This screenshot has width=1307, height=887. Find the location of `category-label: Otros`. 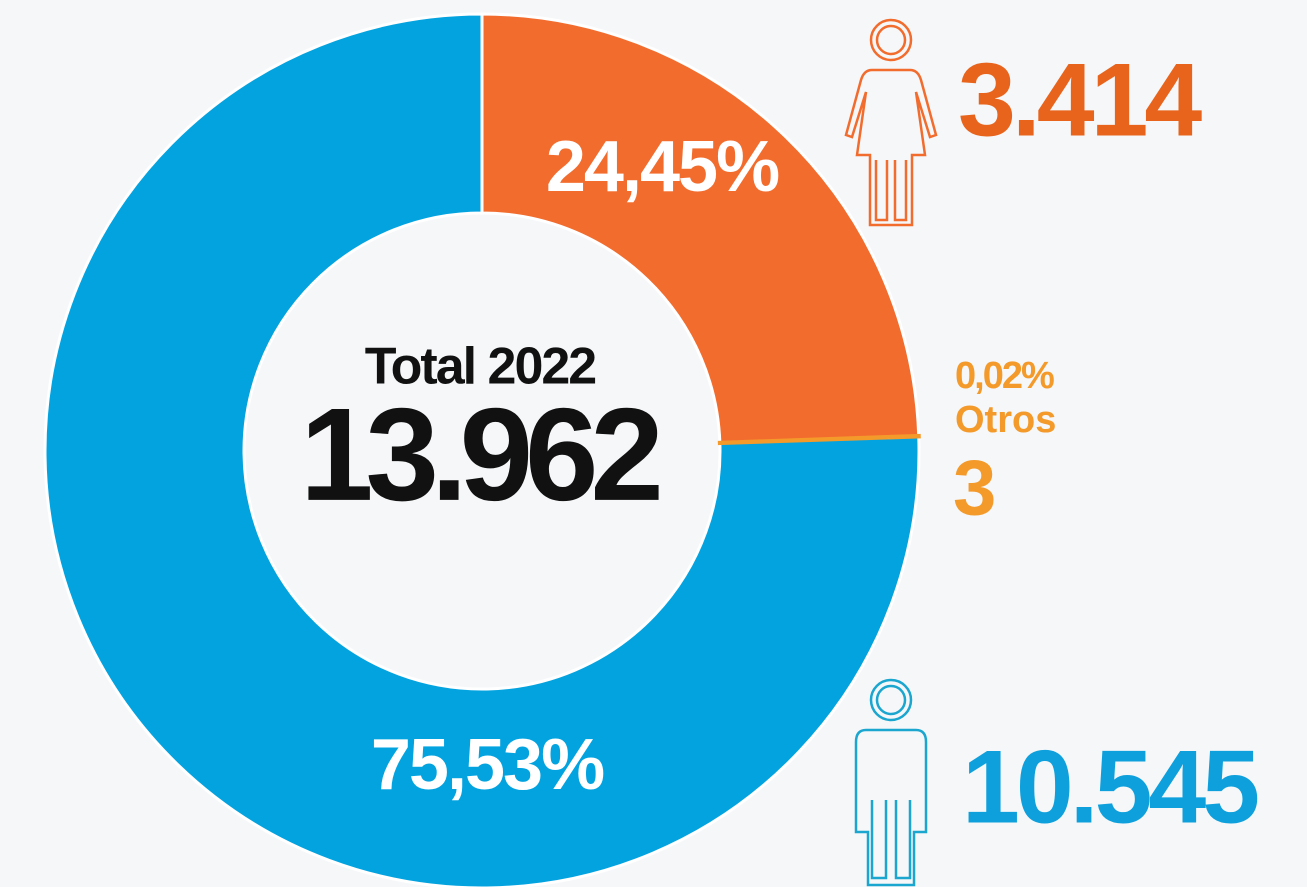

category-label: Otros is located at coordinates (1005, 420).